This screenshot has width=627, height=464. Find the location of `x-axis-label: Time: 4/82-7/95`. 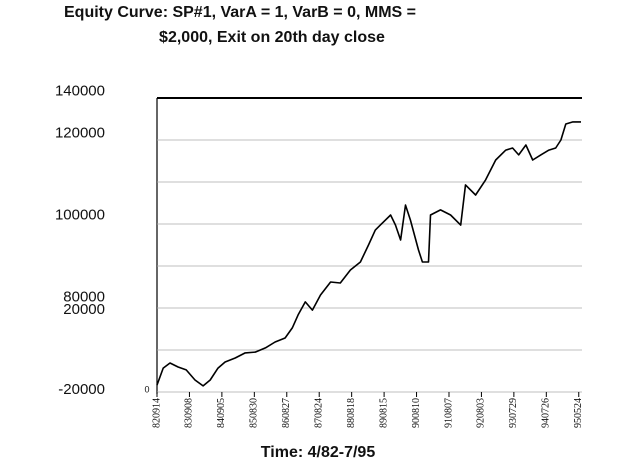

x-axis-label: Time: 4/82-7/95 is located at coordinates (318, 452).